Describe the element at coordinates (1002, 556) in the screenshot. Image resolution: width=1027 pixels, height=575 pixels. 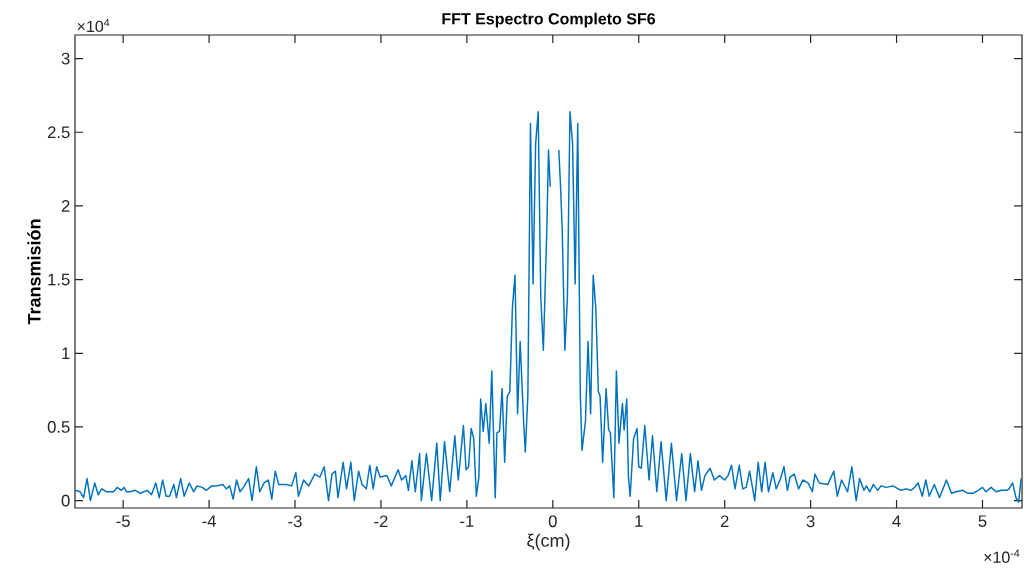
I see `text: ×10$^{-4}$` at that location.